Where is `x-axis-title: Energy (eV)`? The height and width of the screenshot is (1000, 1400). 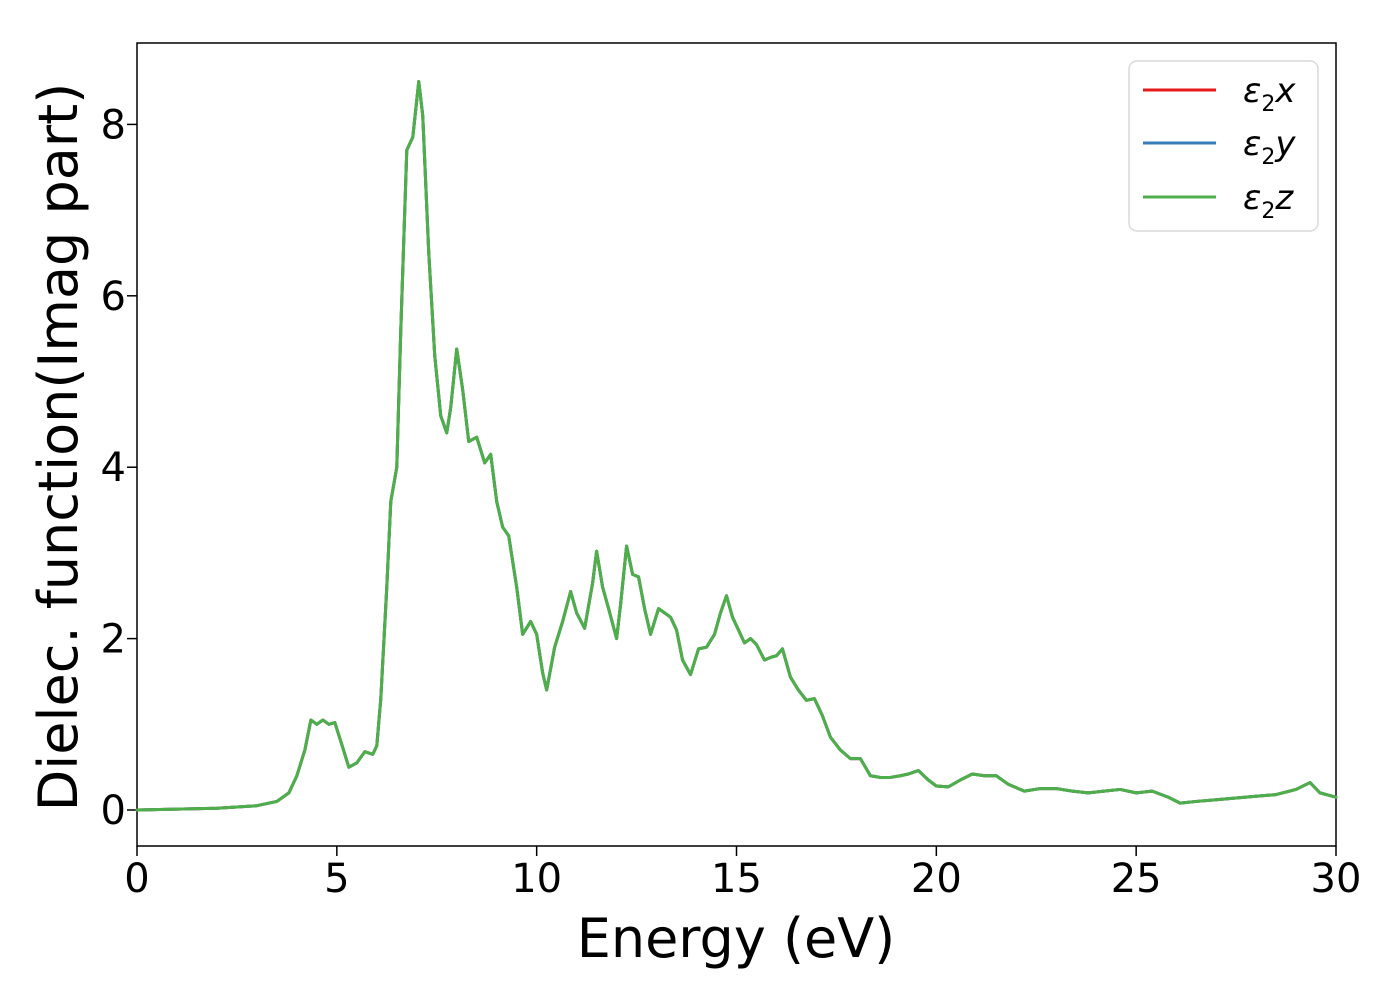
x-axis-title: Energy (eV) is located at coordinates (736, 938).